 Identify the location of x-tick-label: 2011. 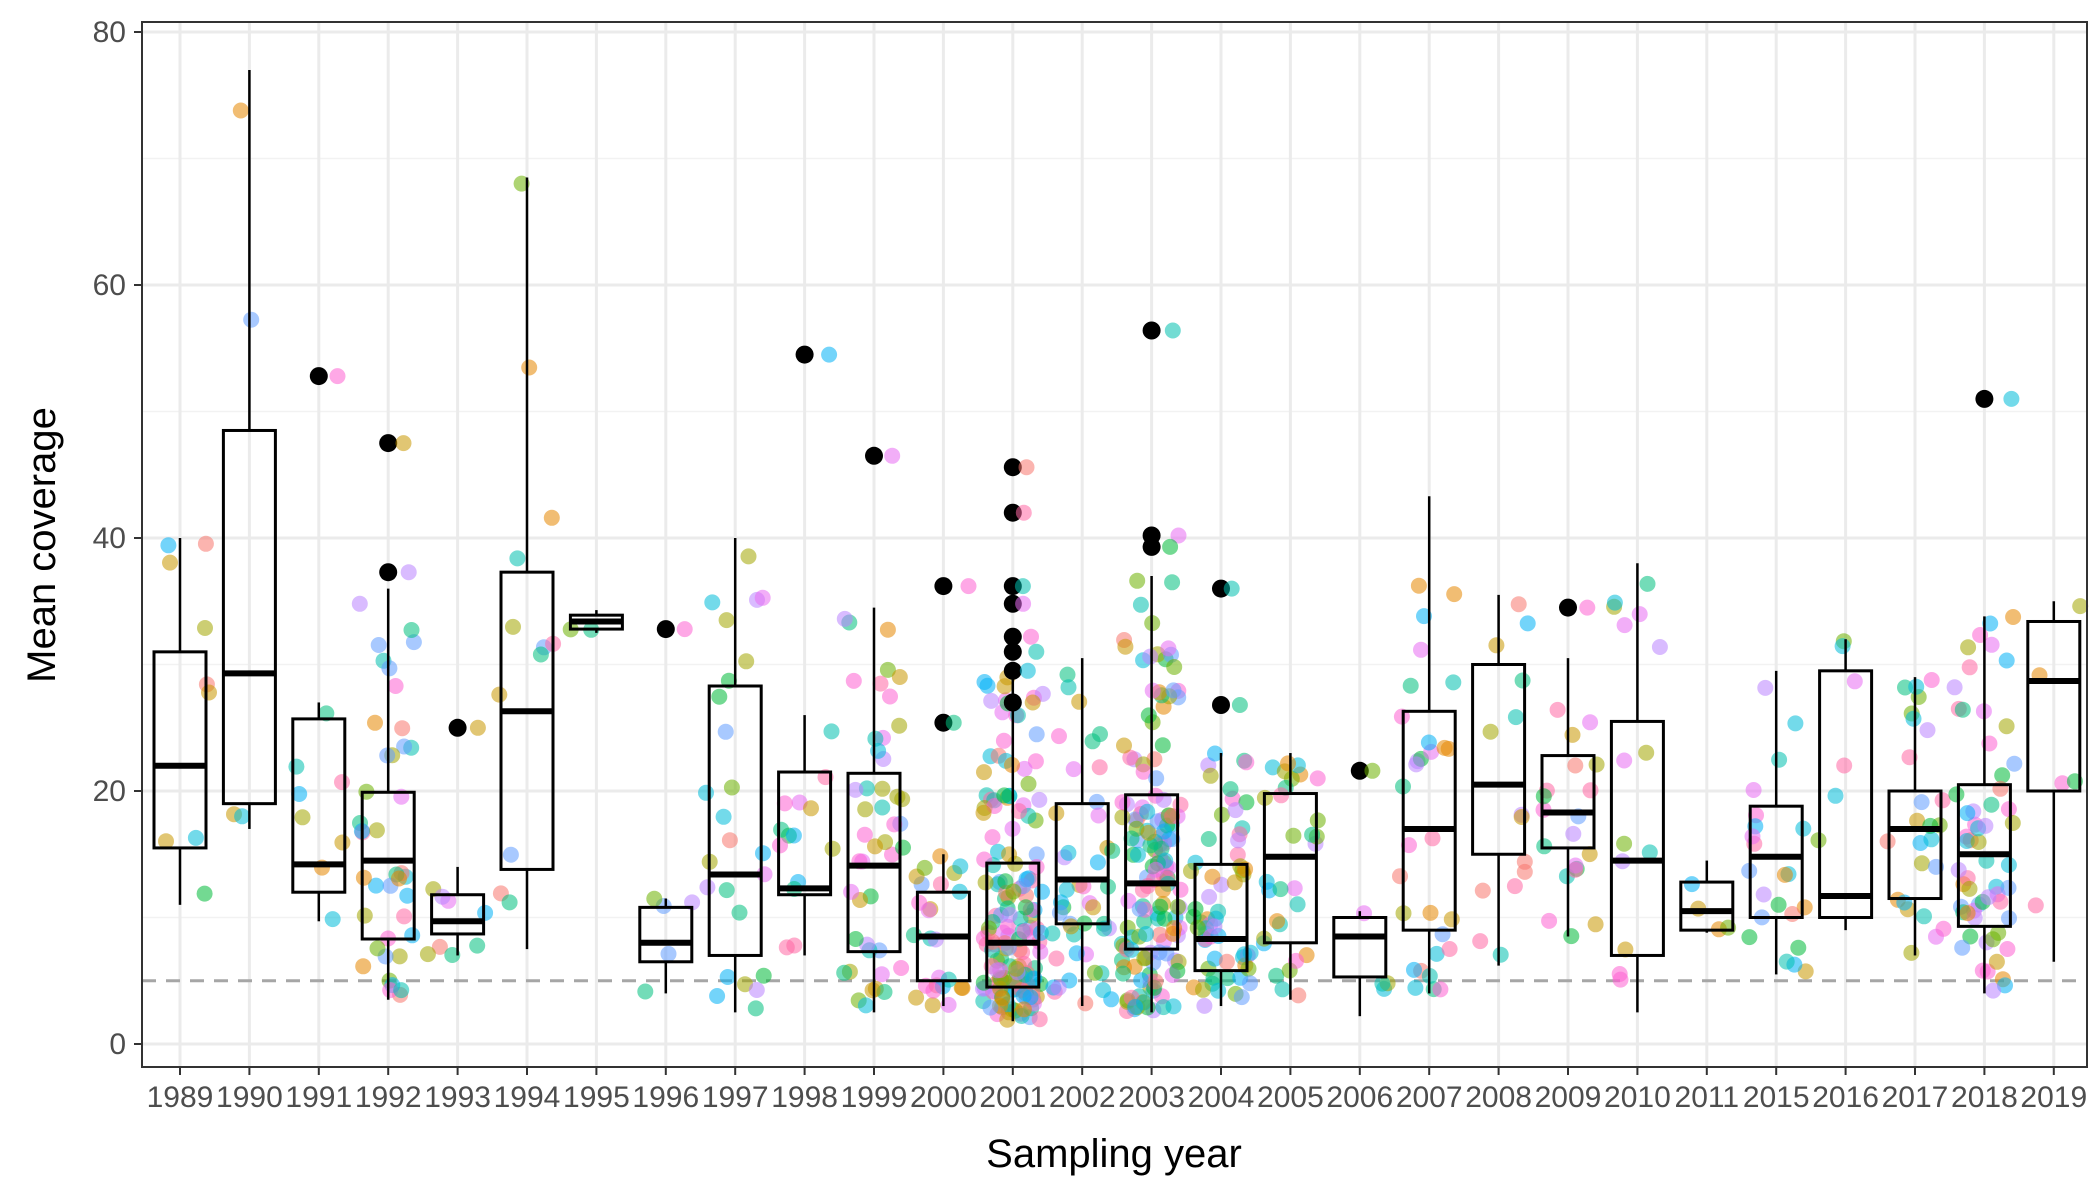
(1707, 1097).